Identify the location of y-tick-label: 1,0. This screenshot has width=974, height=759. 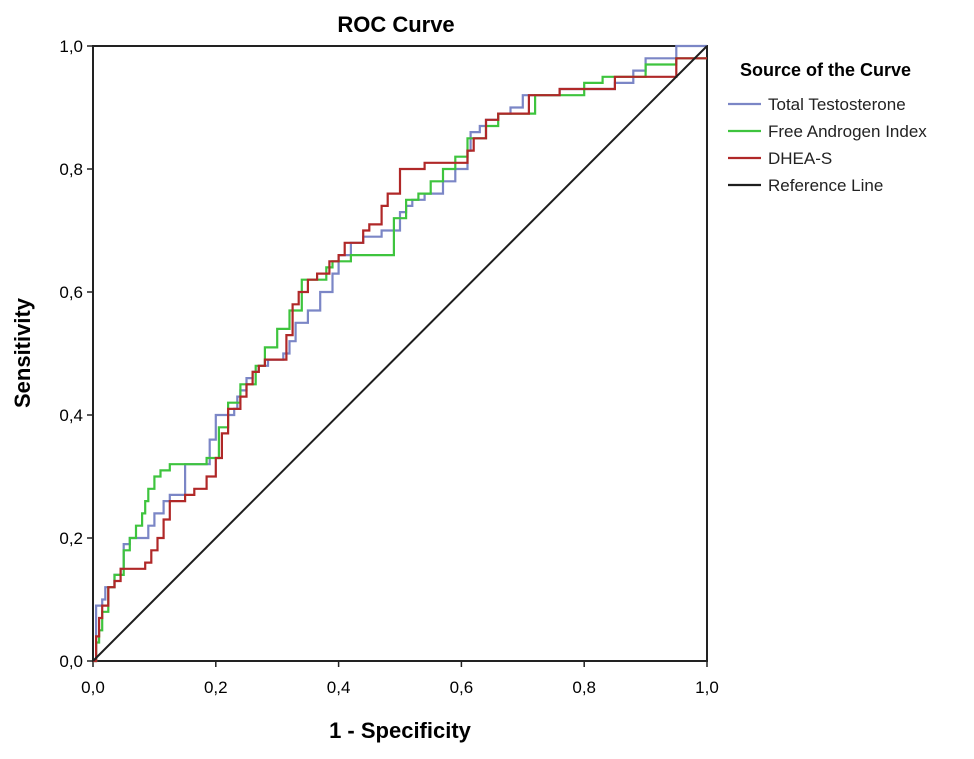
(71, 46).